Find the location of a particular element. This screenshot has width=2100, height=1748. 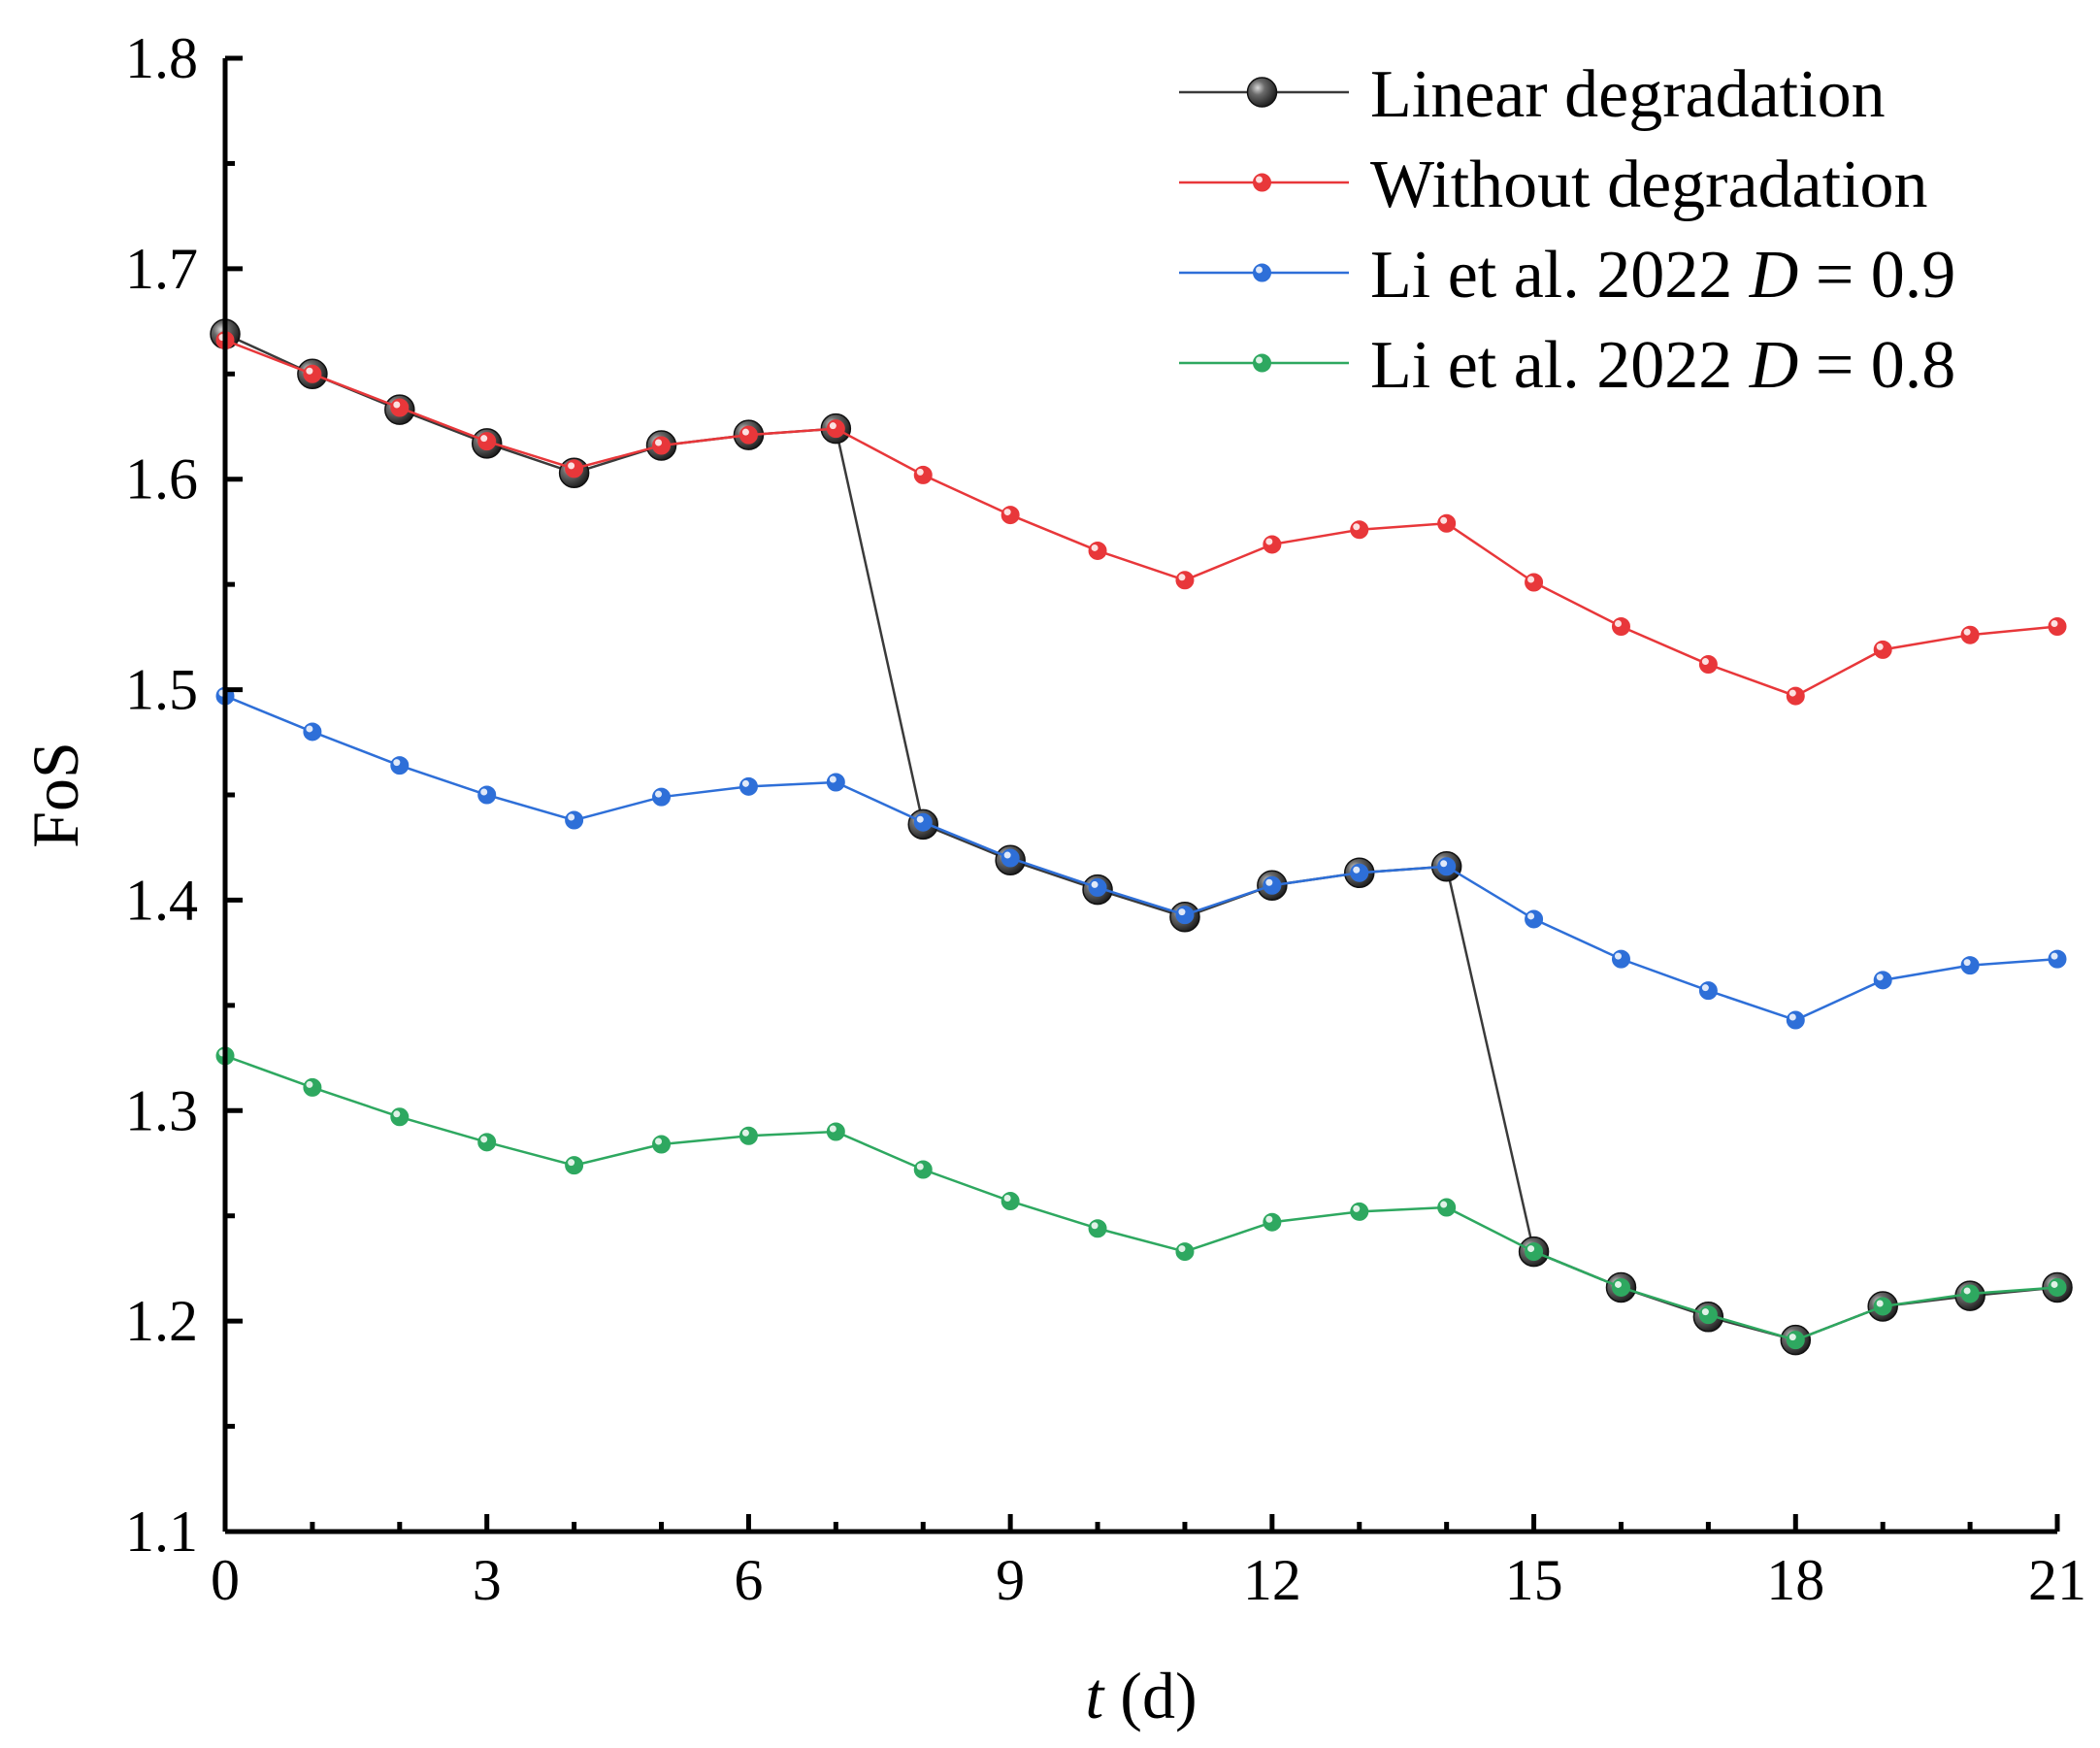

legend-entry-2: Li et al. 2022 D = 0.9 is located at coordinates (1567, 276).